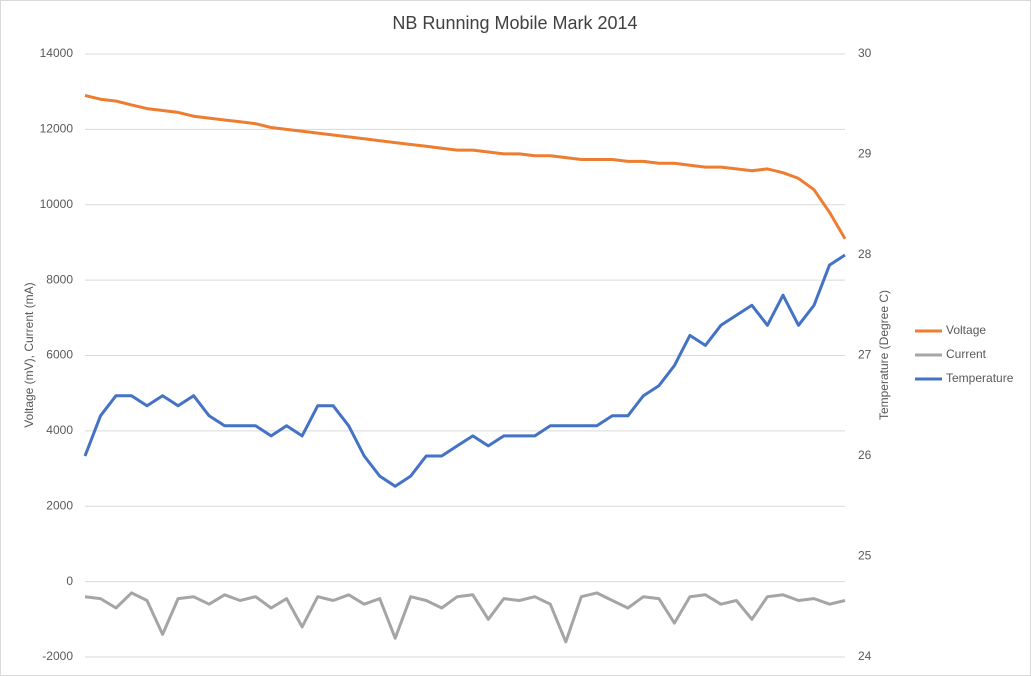  I want to click on y2-tick-label: 27, so click(865, 355).